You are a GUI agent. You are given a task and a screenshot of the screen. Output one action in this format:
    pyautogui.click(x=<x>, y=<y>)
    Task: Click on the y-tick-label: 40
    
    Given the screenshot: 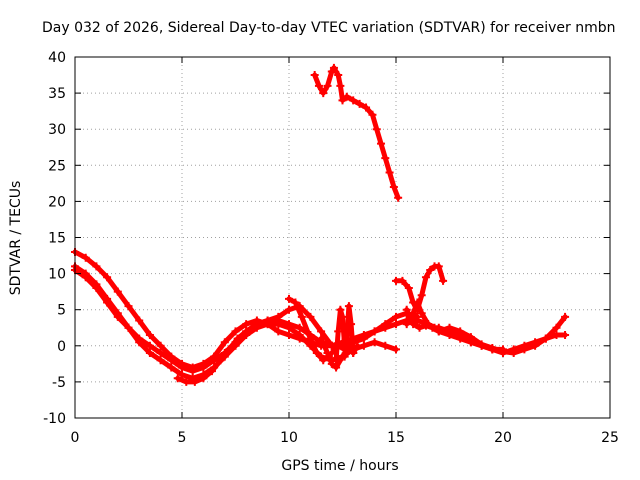 What is the action you would take?
    pyautogui.click(x=57, y=58)
    